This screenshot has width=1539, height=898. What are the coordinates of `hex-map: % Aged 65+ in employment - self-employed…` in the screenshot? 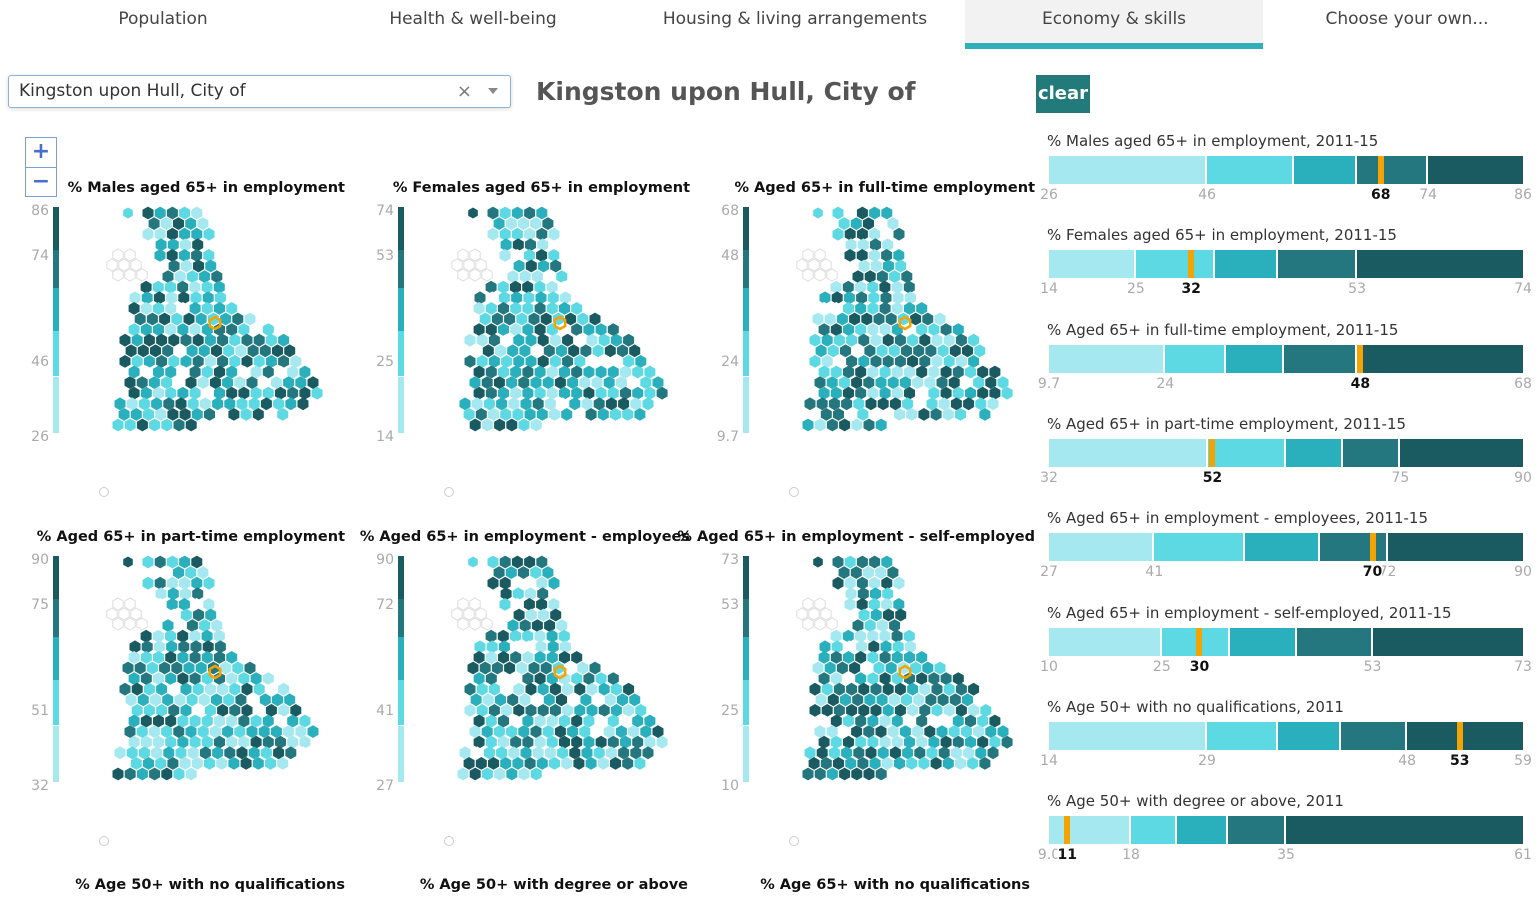 It's located at (856, 701).